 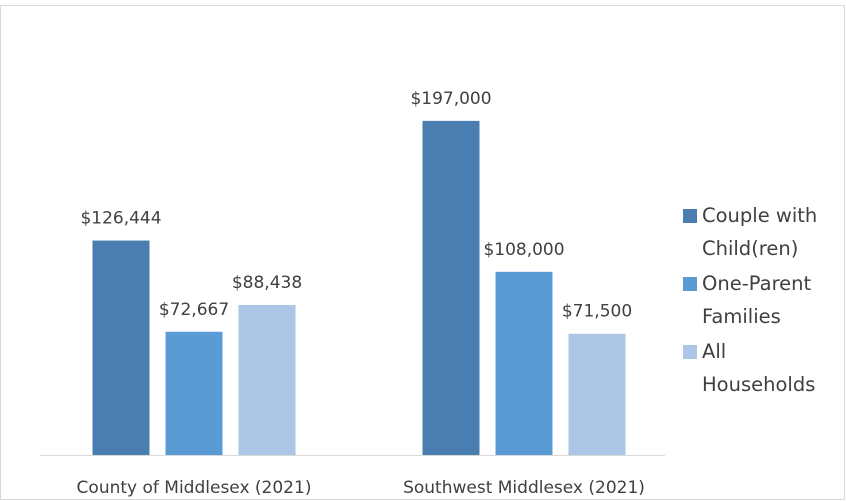 What do you see at coordinates (760, 232) in the screenshot?
I see `legend-label: Couple with Child(ren)` at bounding box center [760, 232].